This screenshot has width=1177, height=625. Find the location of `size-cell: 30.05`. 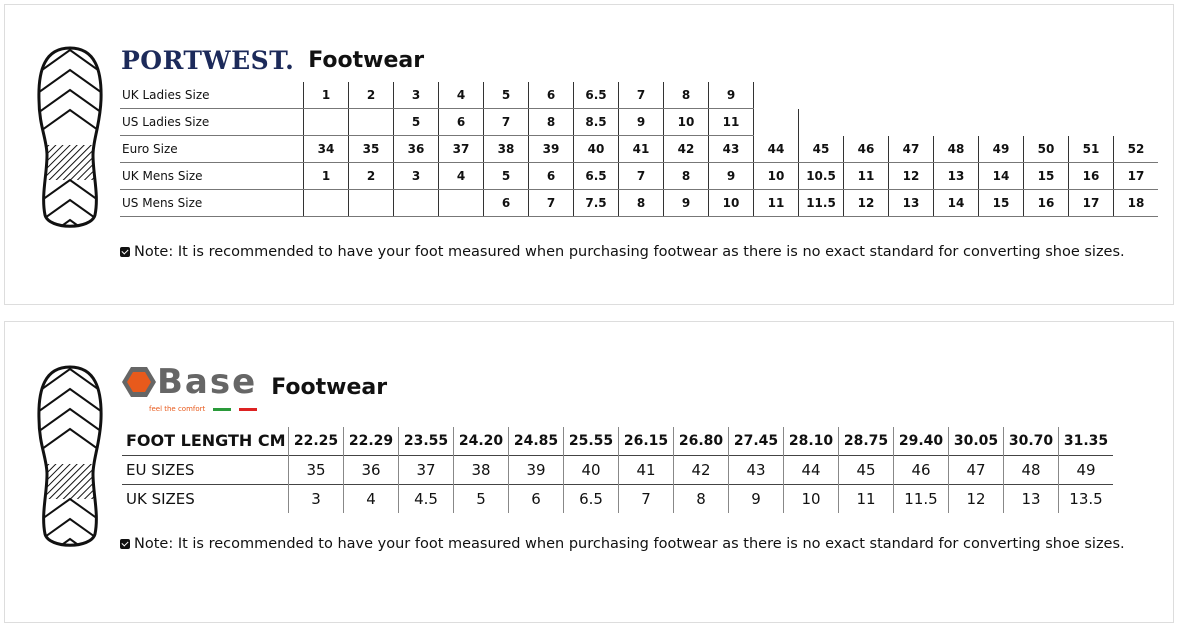

size-cell: 30.05 is located at coordinates (976, 441).